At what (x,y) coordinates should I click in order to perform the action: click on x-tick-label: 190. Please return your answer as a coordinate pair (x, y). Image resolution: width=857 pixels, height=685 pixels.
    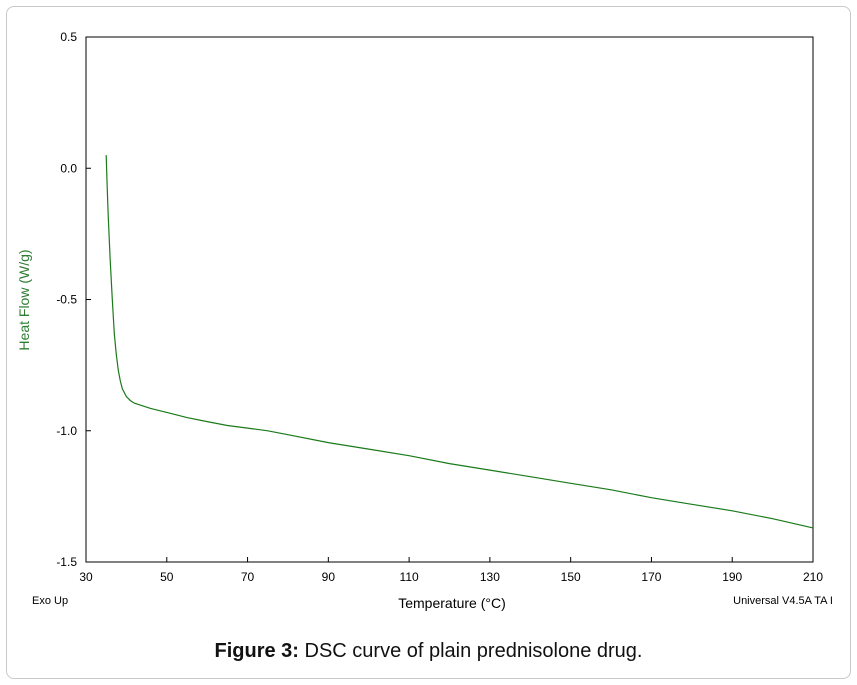
    Looking at the image, I should click on (732, 577).